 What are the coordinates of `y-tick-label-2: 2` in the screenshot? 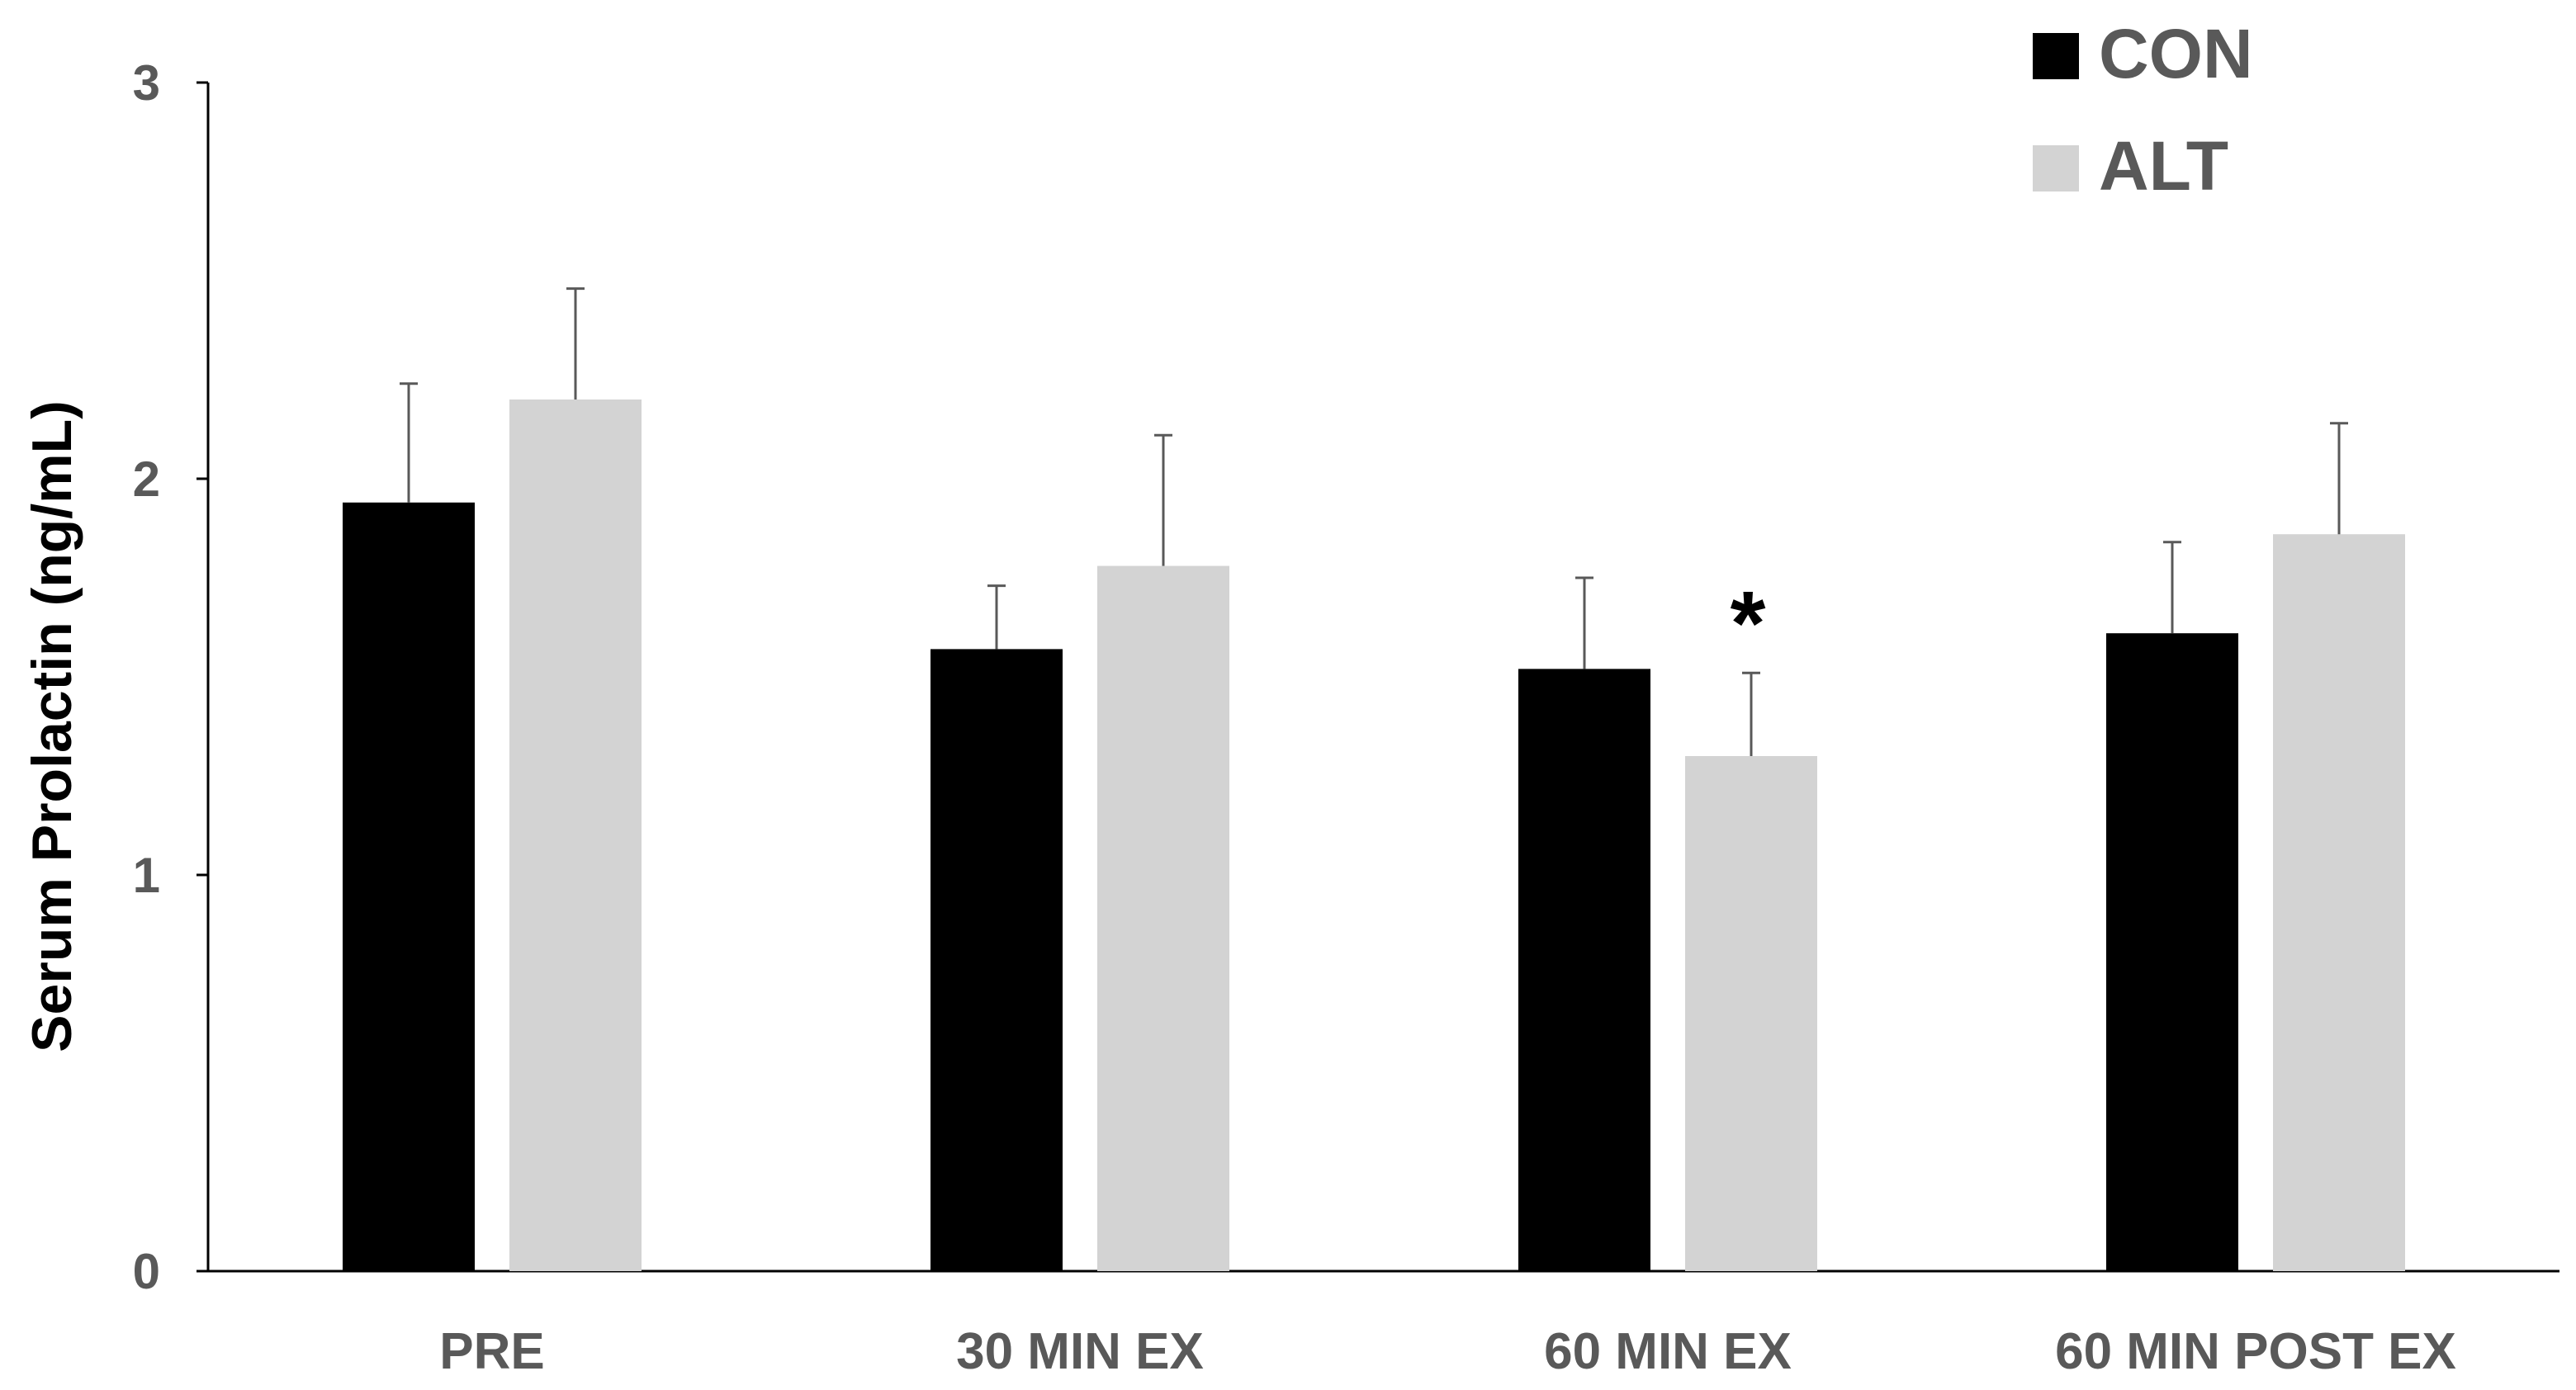 It's located at (146, 479).